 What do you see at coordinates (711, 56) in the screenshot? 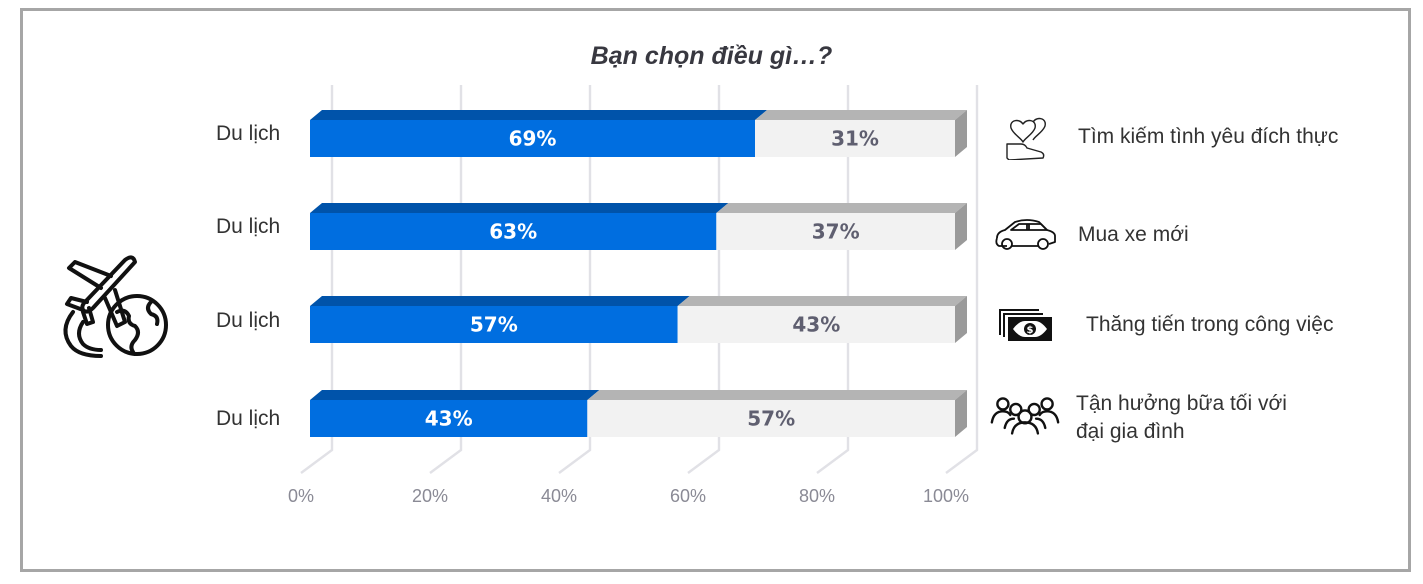
I see `chart-title: Bạn chọn điều gì…?` at bounding box center [711, 56].